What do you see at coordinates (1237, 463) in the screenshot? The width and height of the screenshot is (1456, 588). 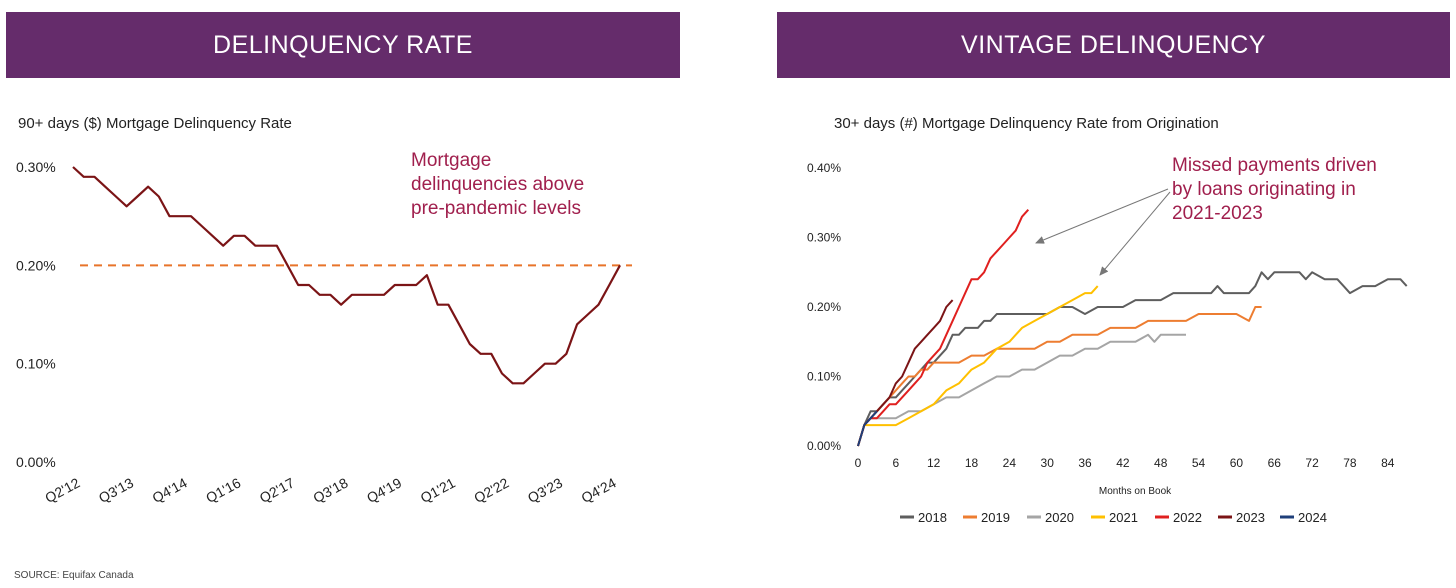 I see `x-tick-label: 60` at bounding box center [1237, 463].